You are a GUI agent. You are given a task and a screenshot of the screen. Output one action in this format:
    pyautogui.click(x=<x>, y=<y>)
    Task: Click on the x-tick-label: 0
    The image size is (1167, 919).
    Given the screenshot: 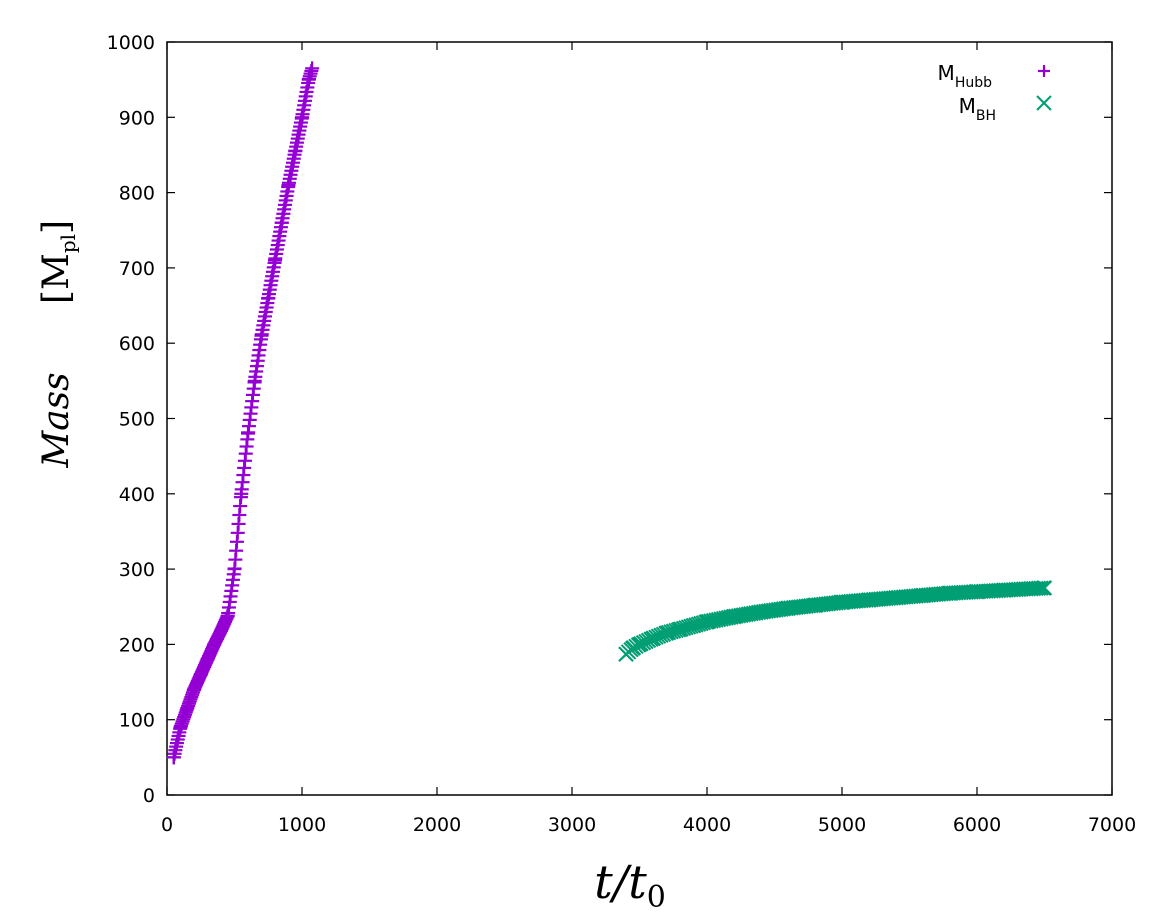 What is the action you would take?
    pyautogui.click(x=167, y=825)
    